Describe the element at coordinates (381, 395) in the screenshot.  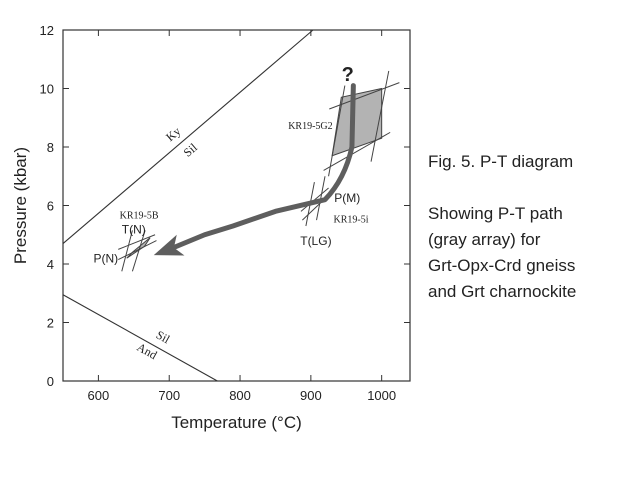
I see `x-tick-label: 1000` at that location.